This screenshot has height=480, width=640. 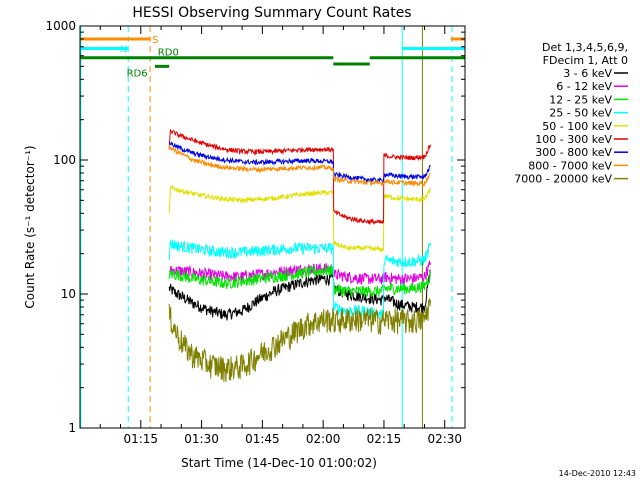 I want to click on chart-title: HESSI Observing Summary Count Rates, so click(x=271, y=13).